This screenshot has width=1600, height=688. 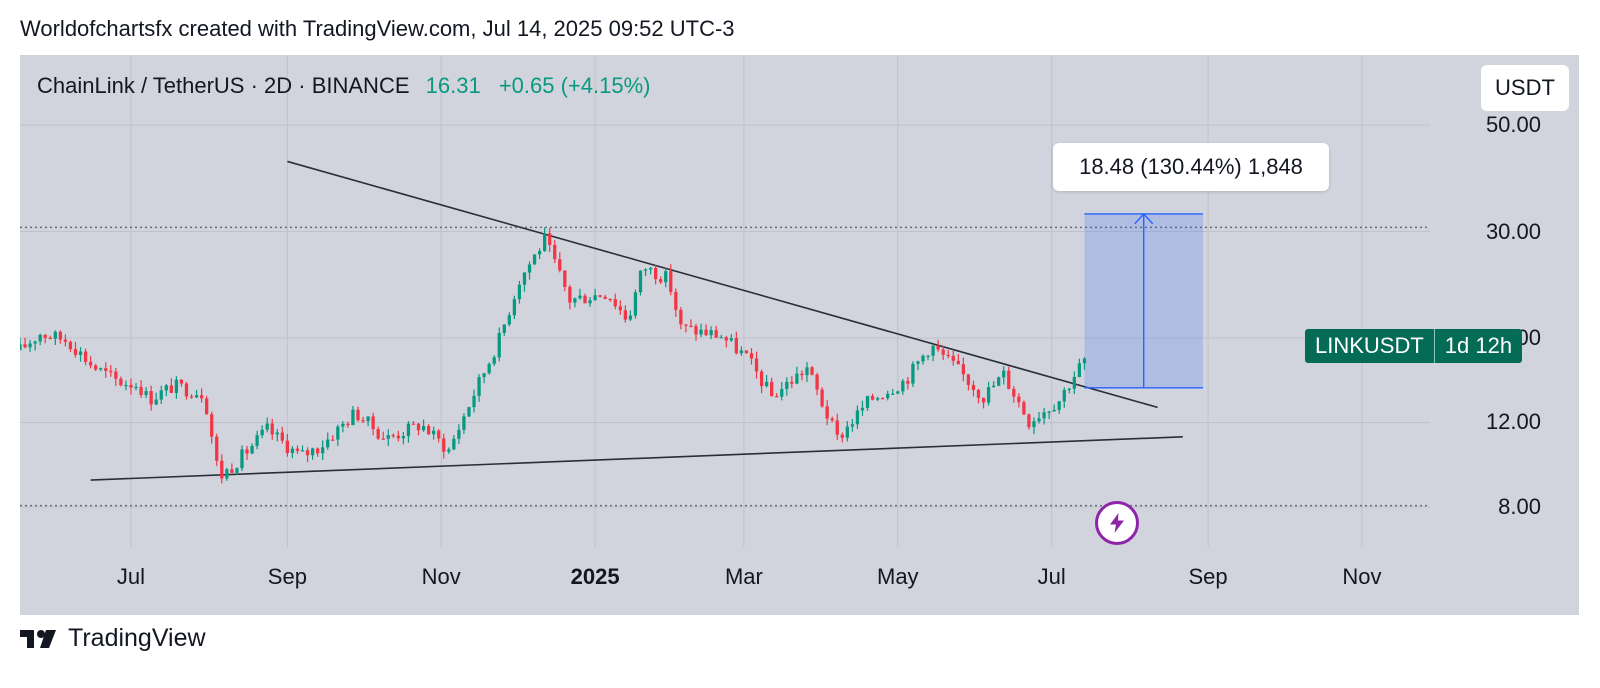 I want to click on flash-icon, so click(x=1117, y=523).